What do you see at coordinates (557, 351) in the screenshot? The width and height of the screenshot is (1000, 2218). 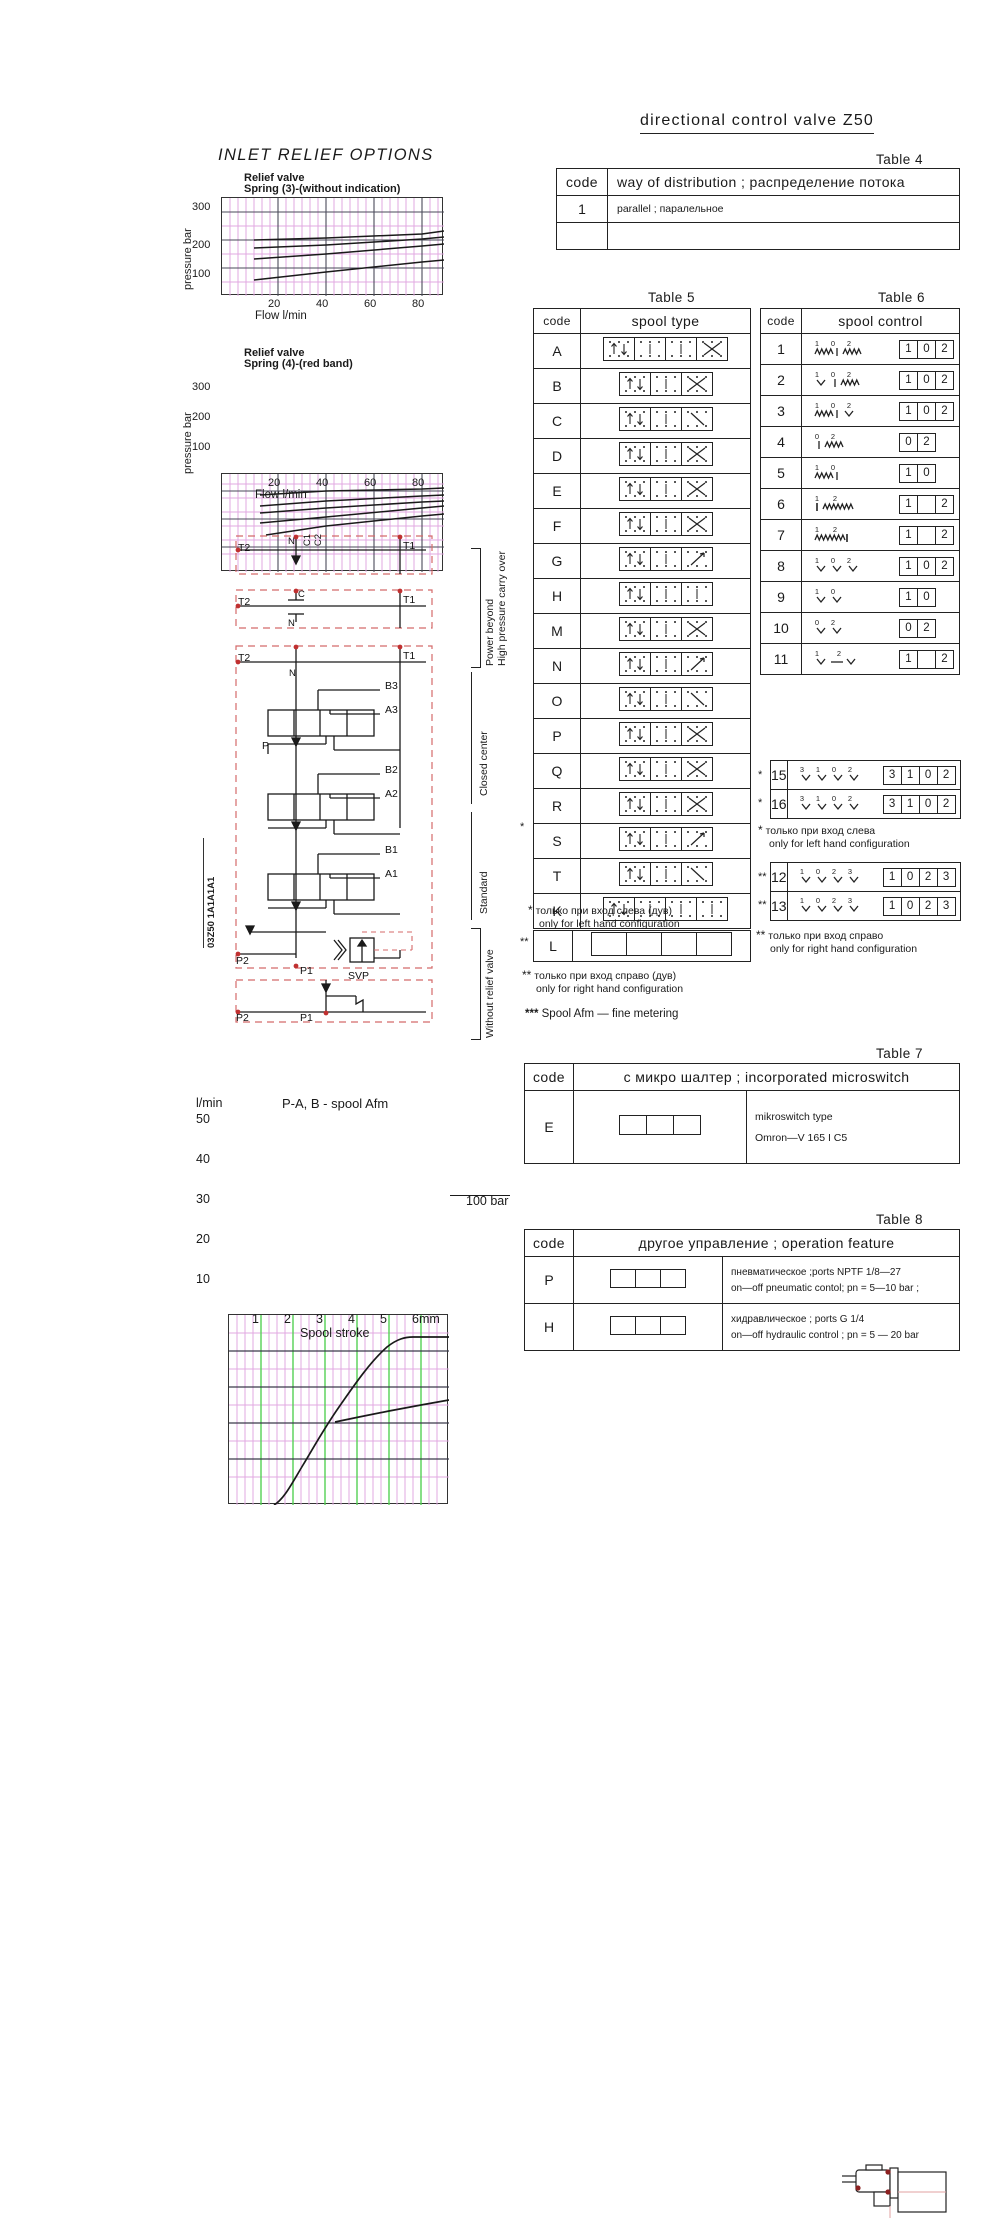 I see `table5-row-code: A` at bounding box center [557, 351].